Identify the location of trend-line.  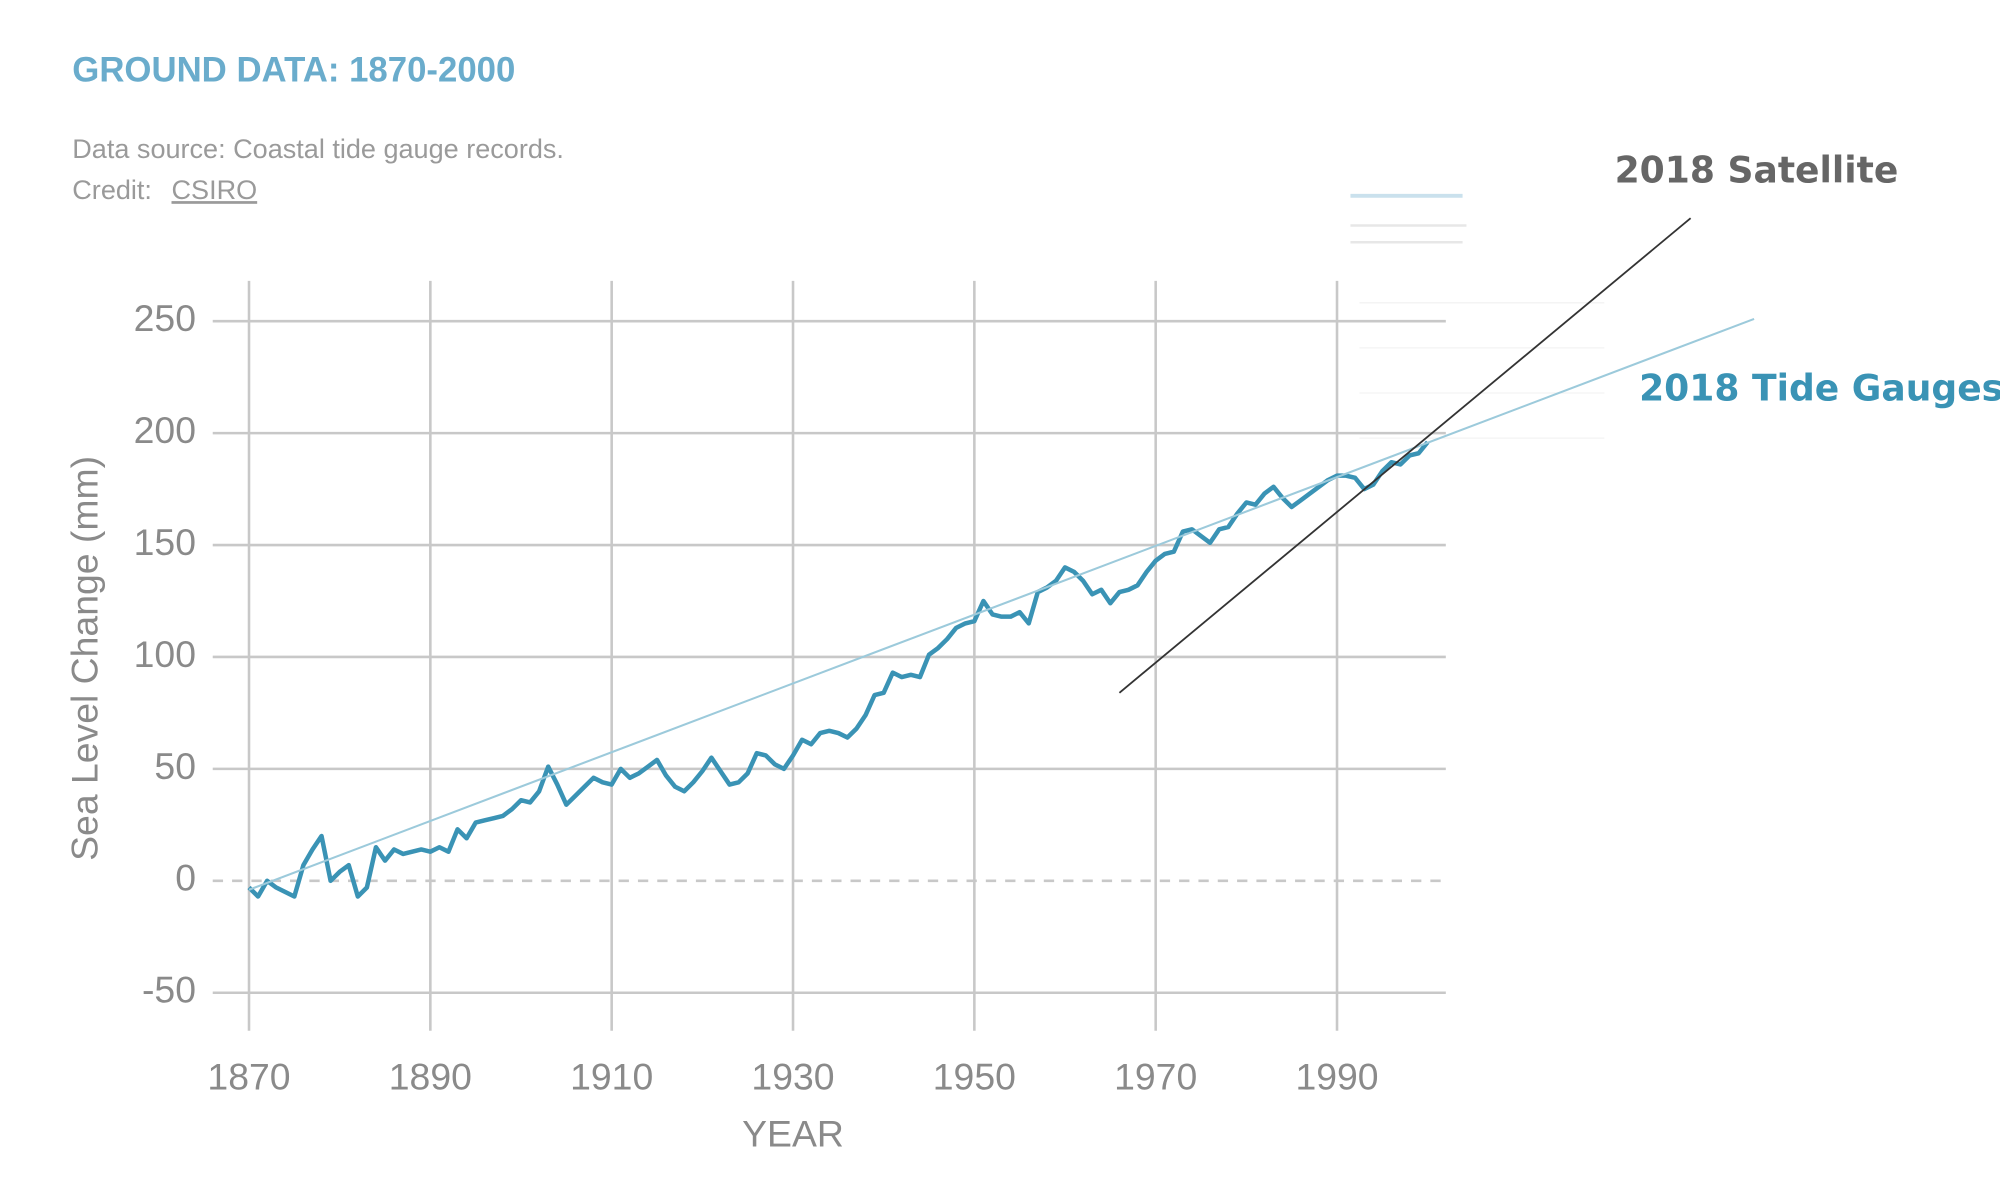
(1405, 455).